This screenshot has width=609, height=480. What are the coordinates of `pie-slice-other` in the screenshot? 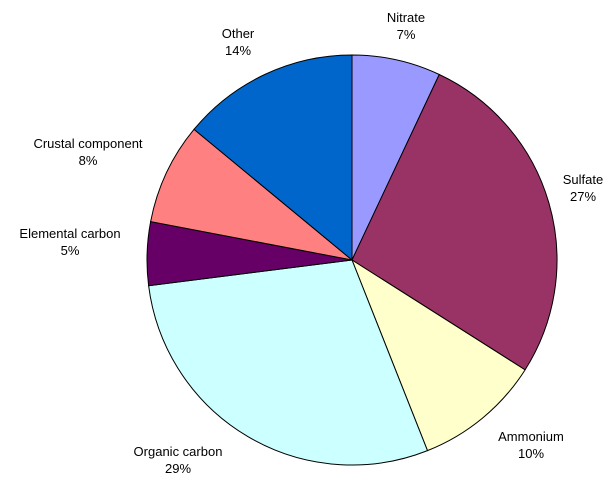 It's located at (273, 158).